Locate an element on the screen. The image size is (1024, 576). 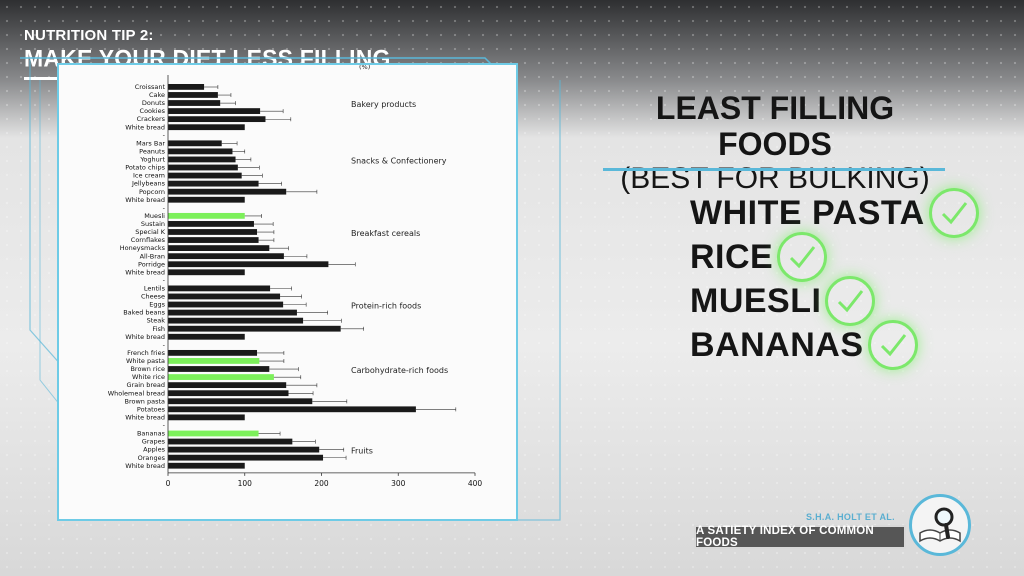
tick-label: White rice is located at coordinates (148, 377).